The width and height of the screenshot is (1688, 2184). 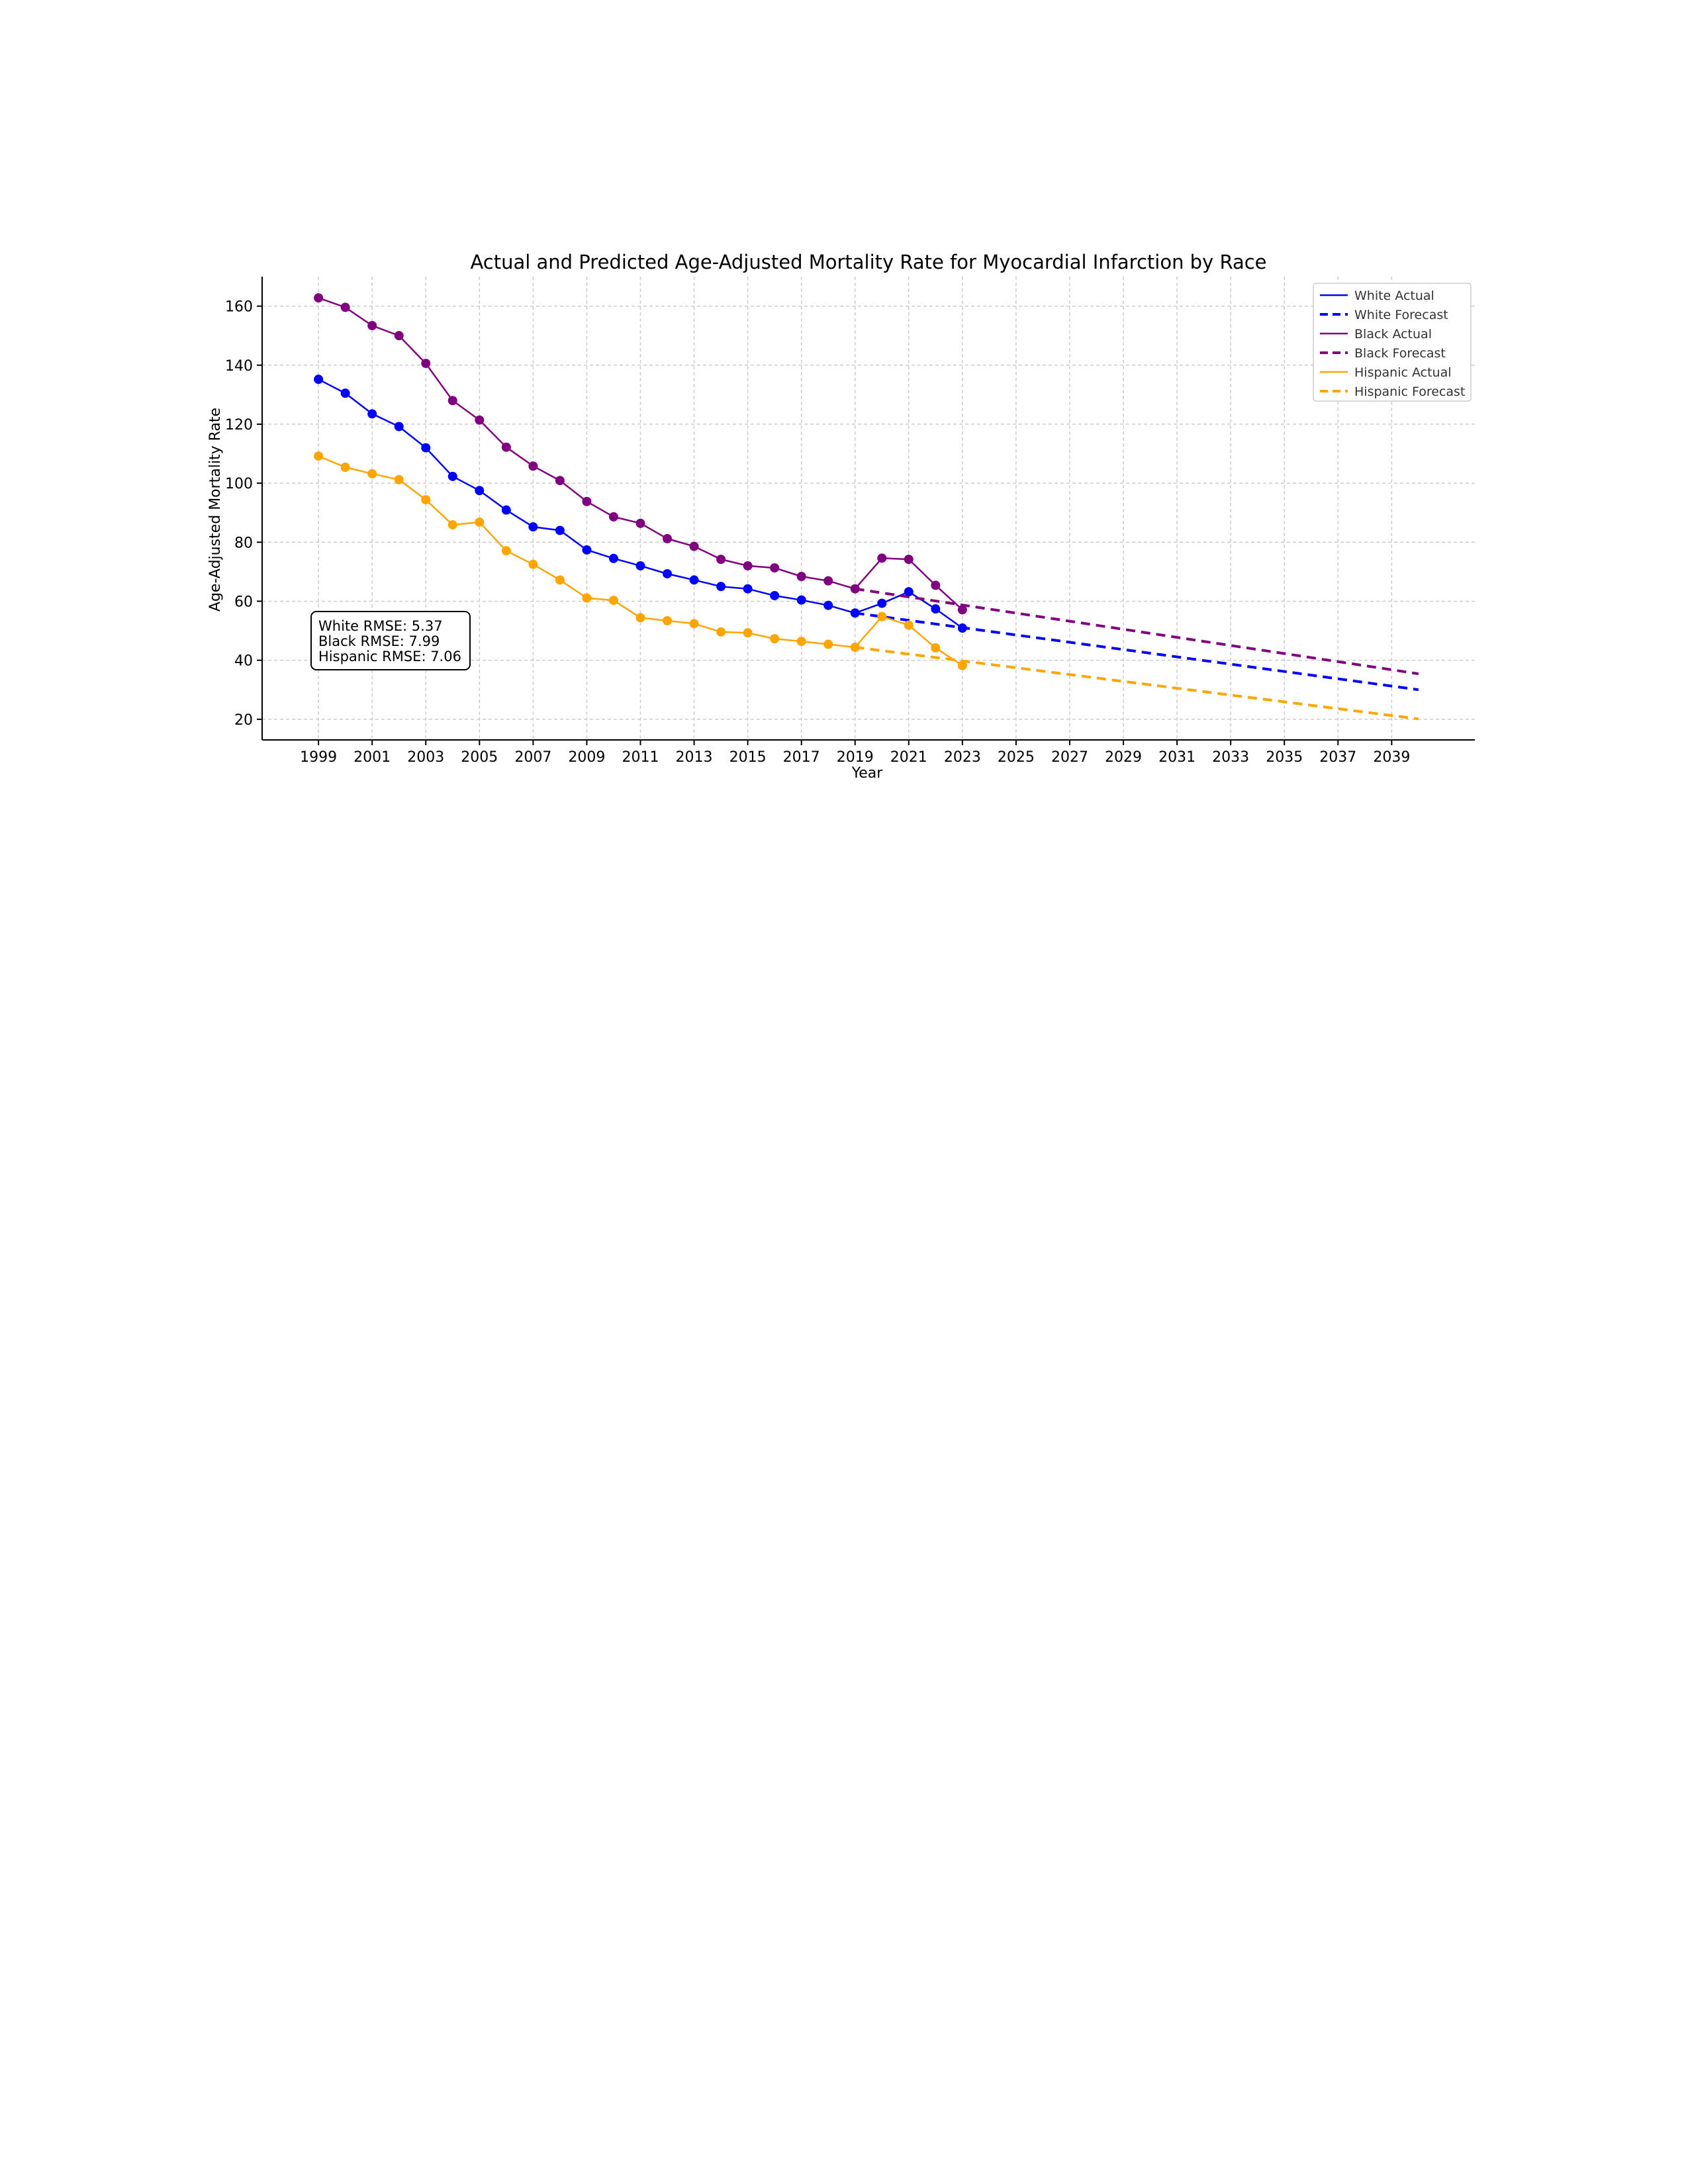 I want to click on legend-label: Black Actual, so click(x=1393, y=334).